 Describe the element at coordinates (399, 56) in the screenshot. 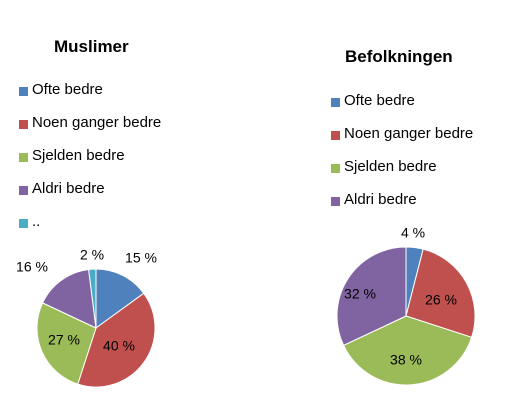

I see `chart-title-befolkningen: Befolkningen` at that location.